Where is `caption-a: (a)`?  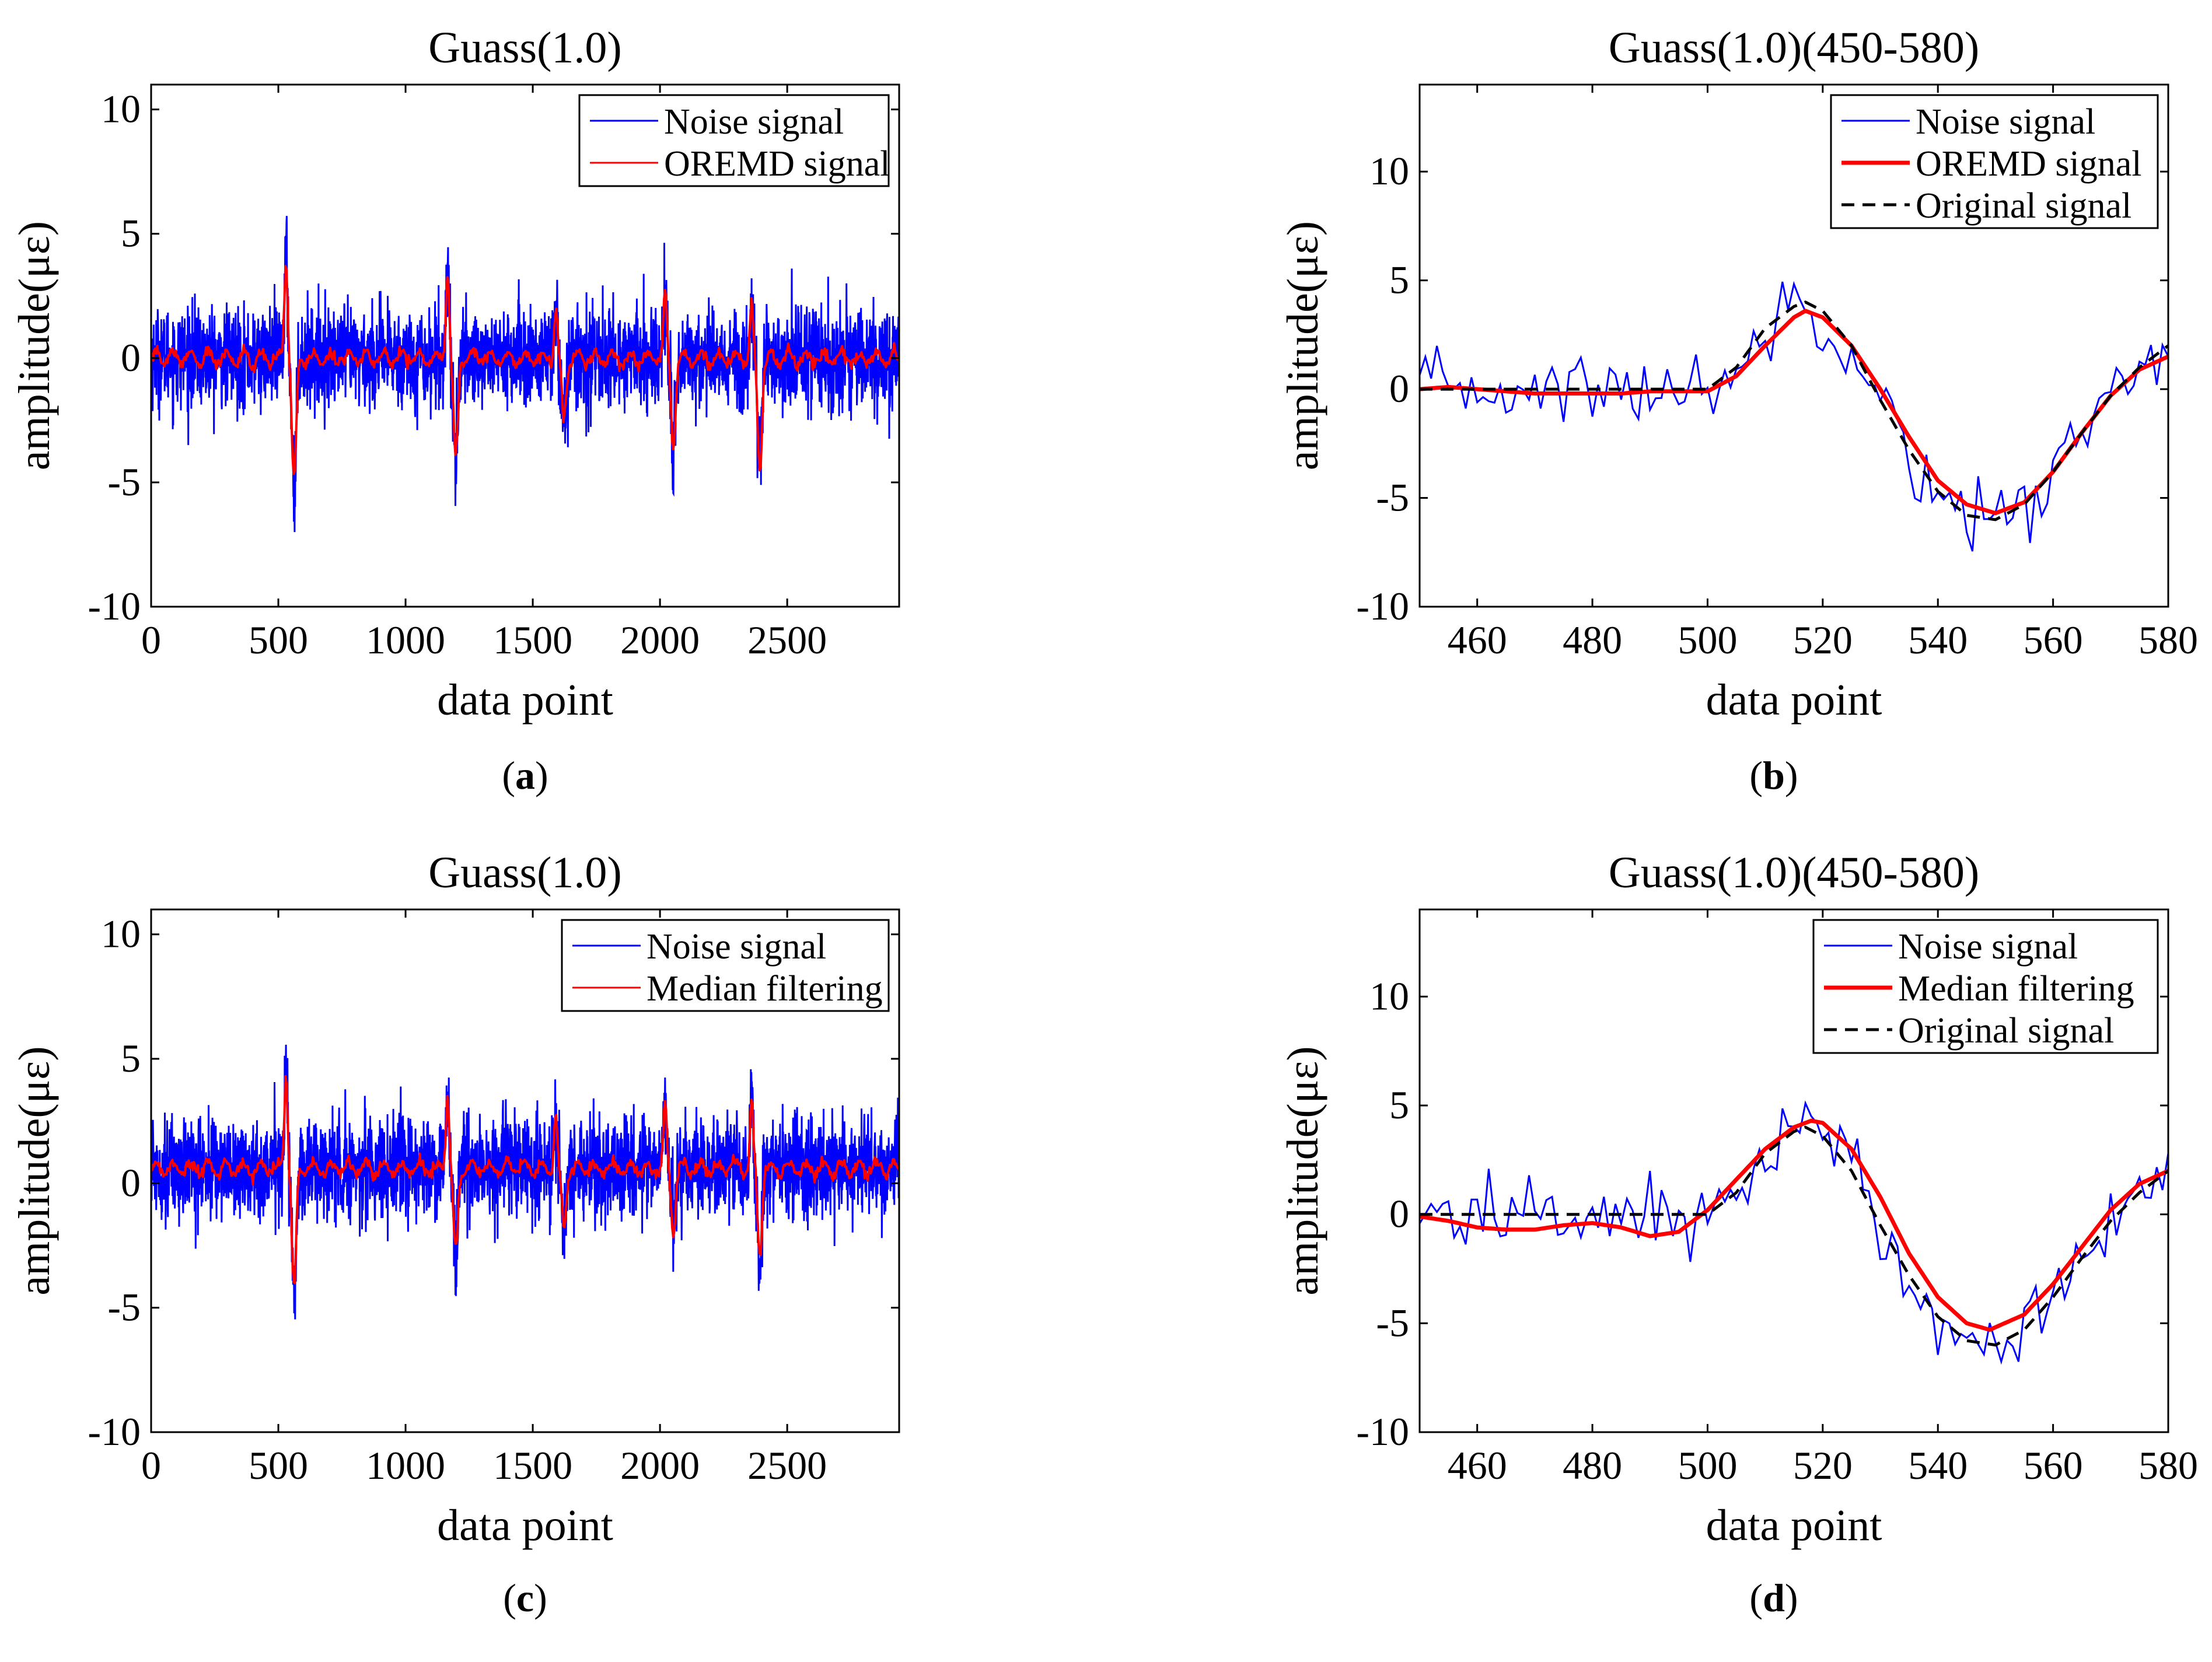 caption-a: (a) is located at coordinates (525, 775).